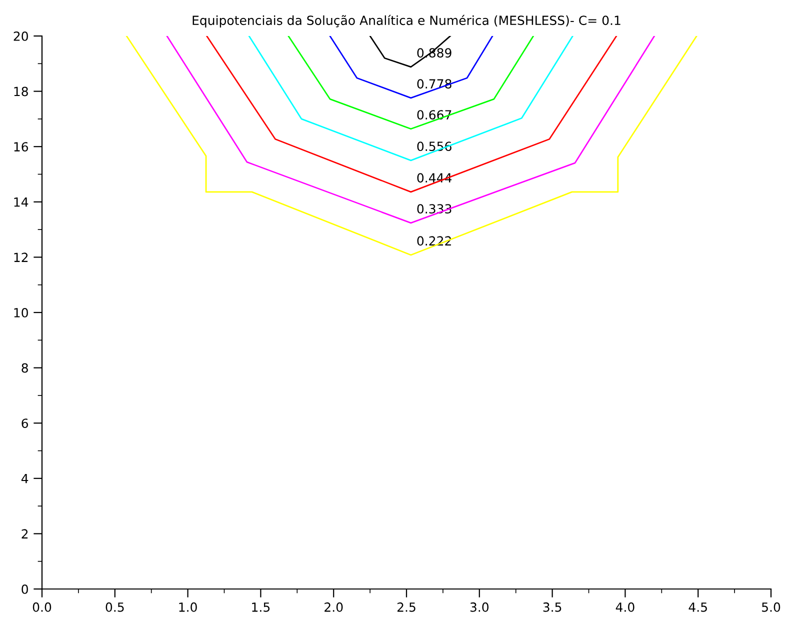 This screenshot has width=790, height=621. Describe the element at coordinates (21, 36) in the screenshot. I see `y-tick-label: 20` at that location.